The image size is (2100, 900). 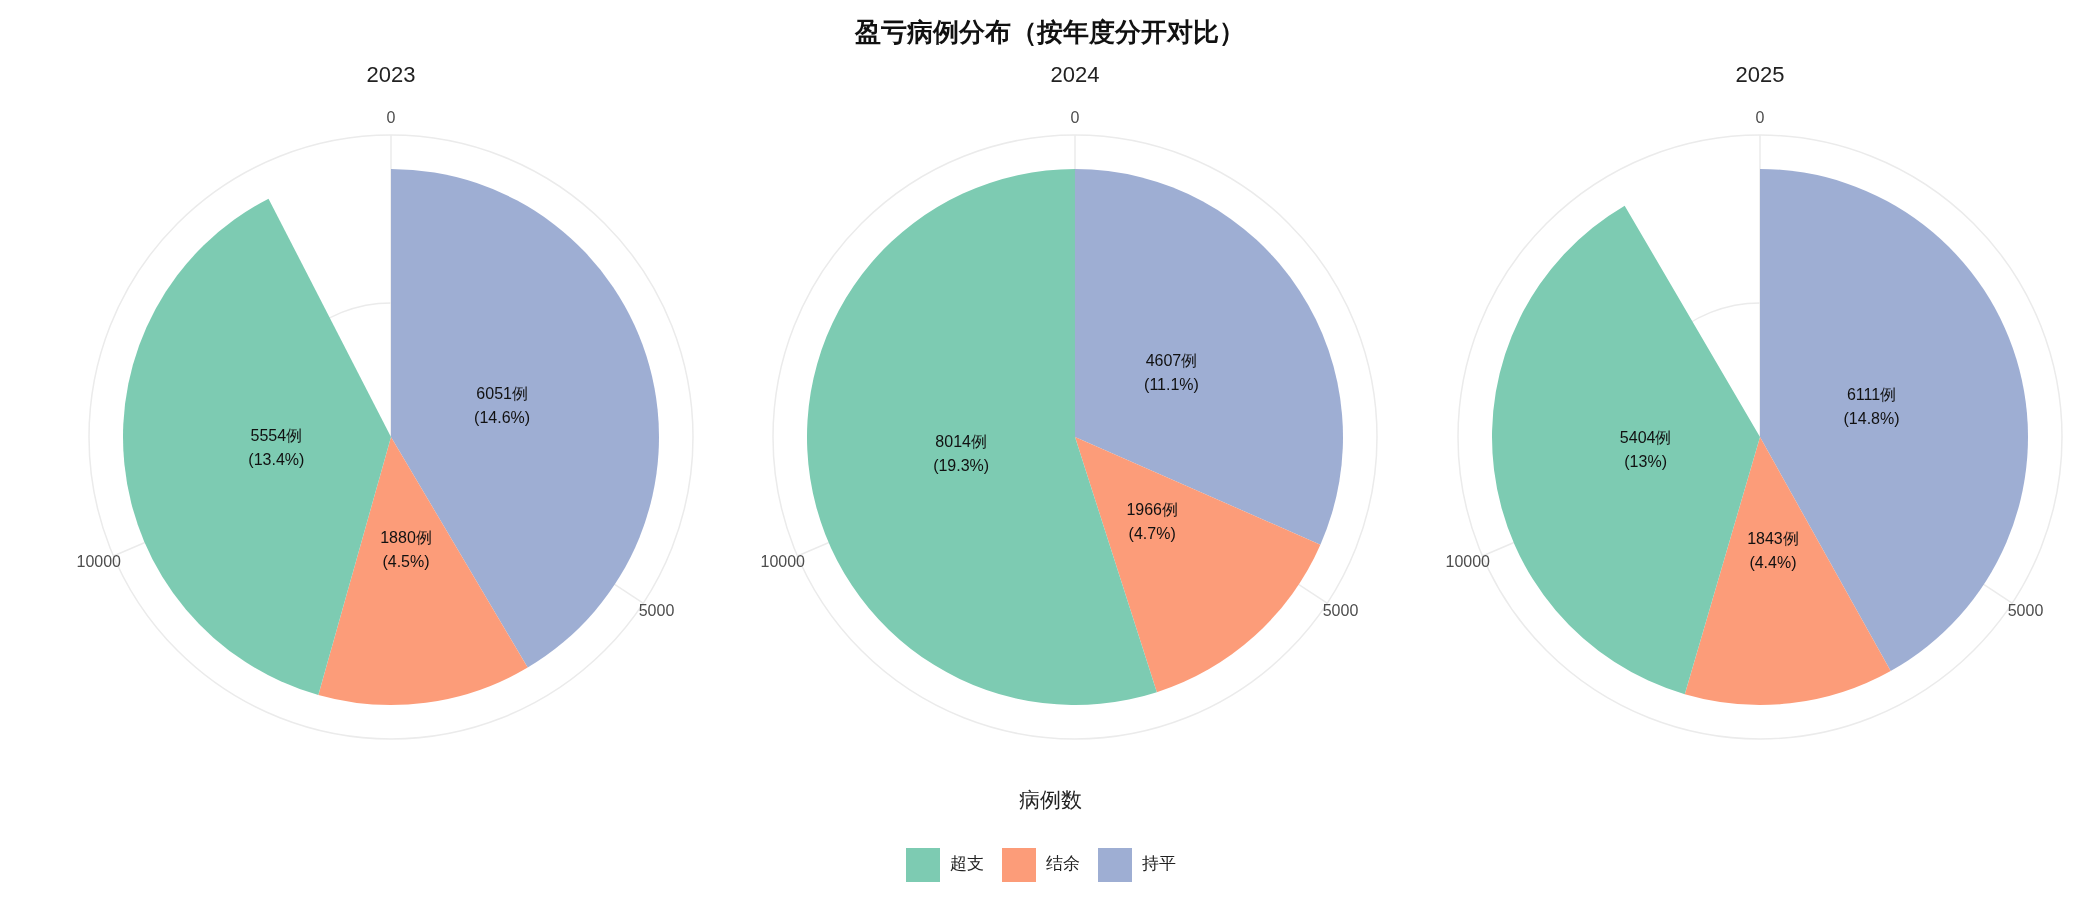 I want to click on legend-label: 结余, so click(x=1063, y=864).